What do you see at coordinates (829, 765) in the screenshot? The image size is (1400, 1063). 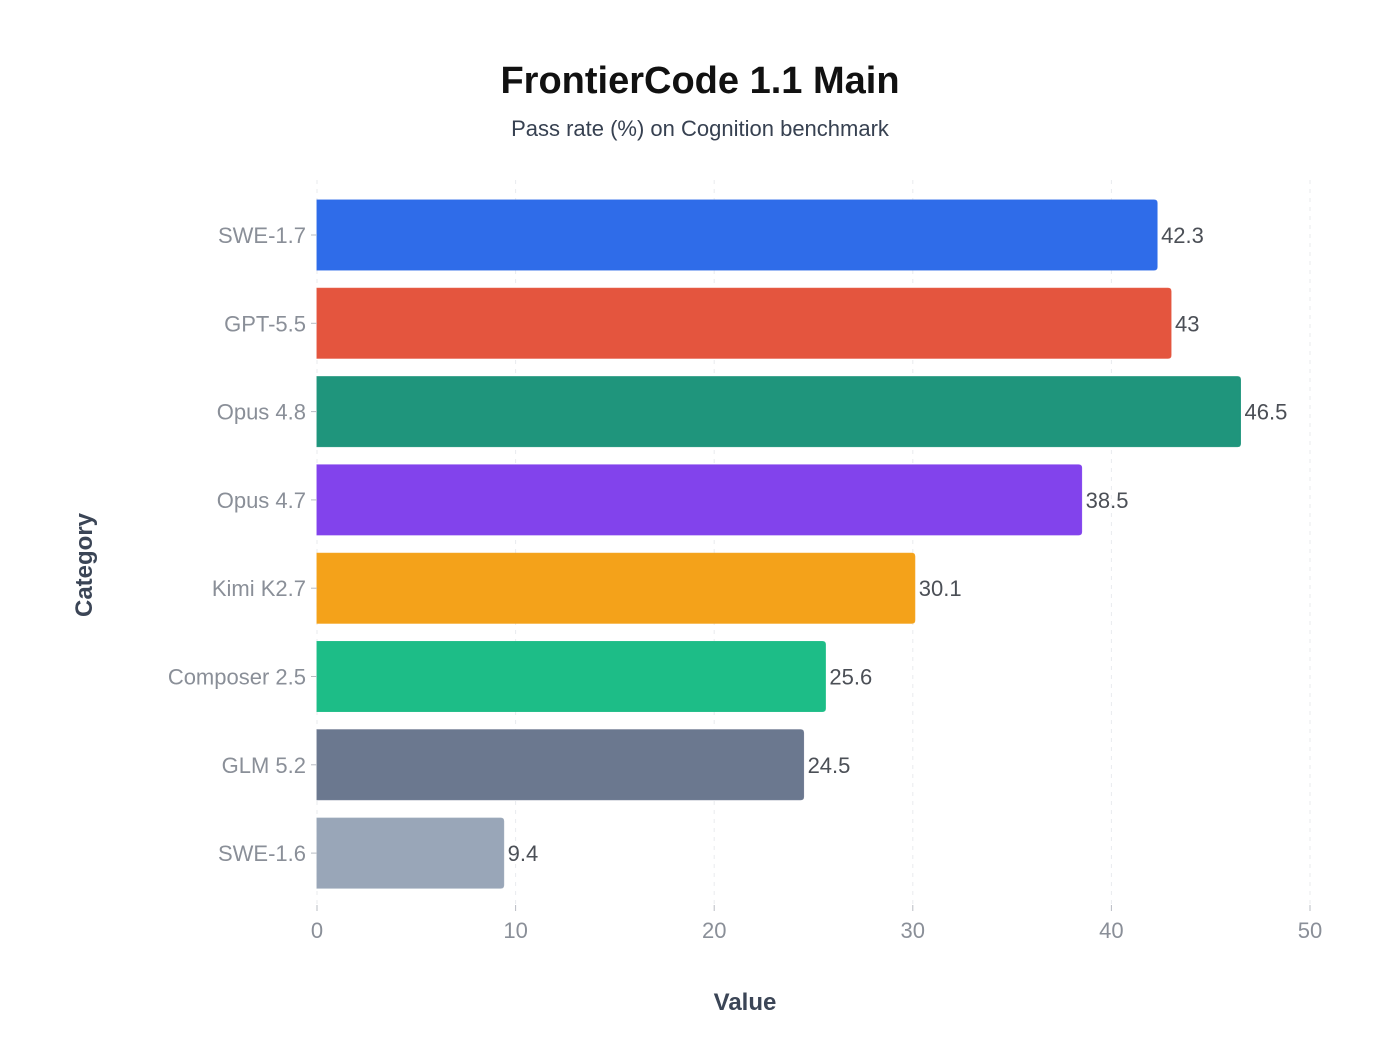 I see `bar-value-label: 24.5` at bounding box center [829, 765].